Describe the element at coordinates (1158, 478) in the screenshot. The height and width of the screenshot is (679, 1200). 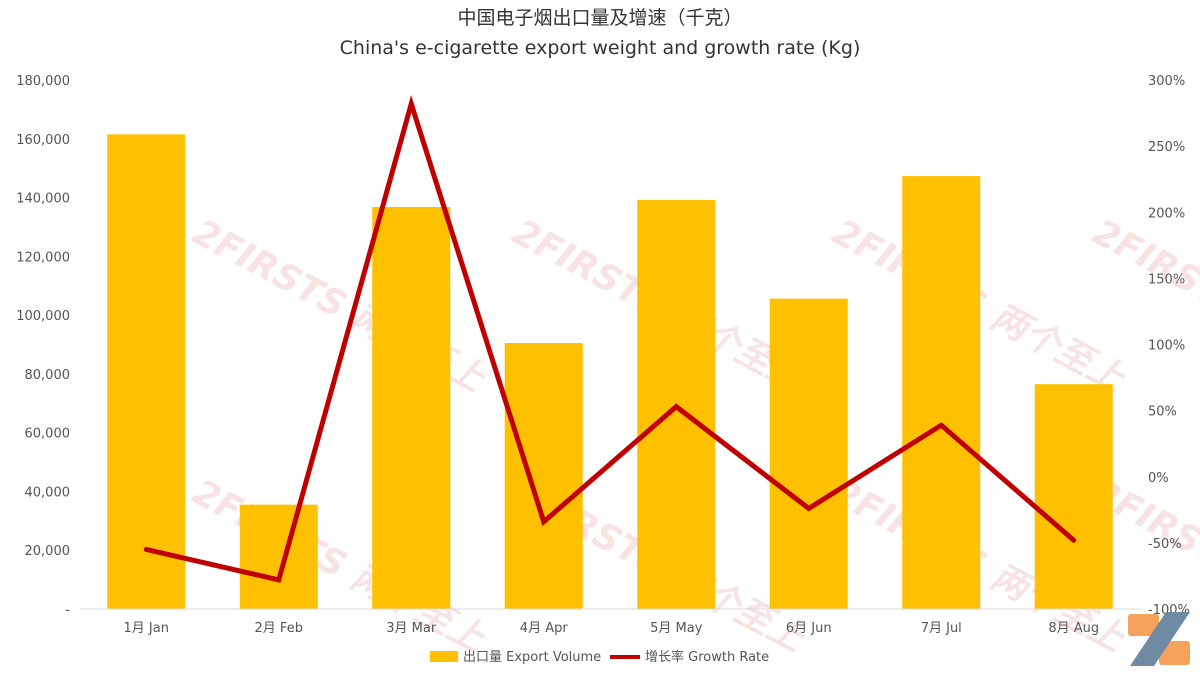
I see `right-tick-label: 0%` at that location.